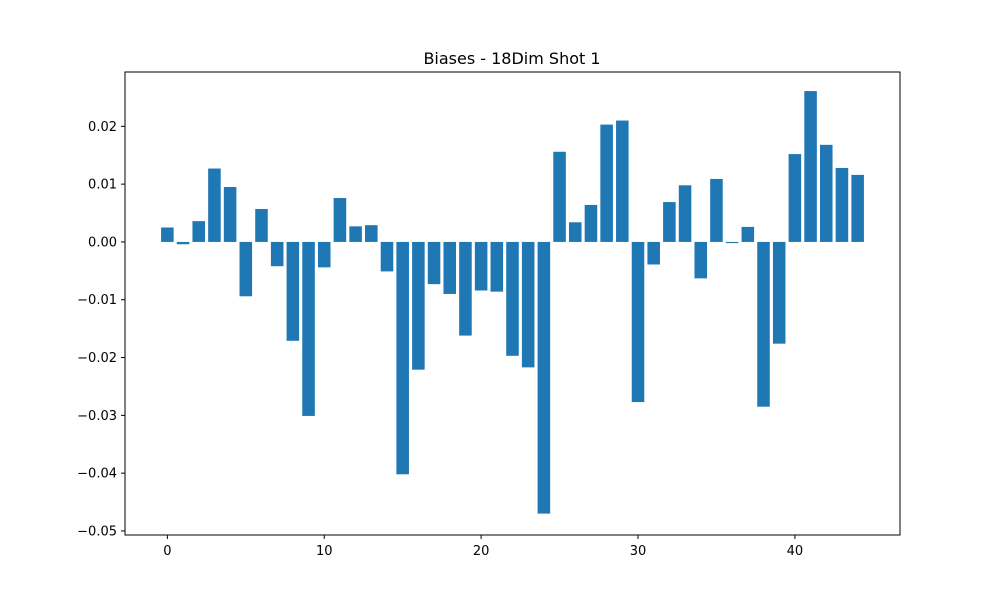 Image resolution: width=1000 pixels, height=600 pixels. I want to click on y-tick-label: −0.02, so click(97, 358).